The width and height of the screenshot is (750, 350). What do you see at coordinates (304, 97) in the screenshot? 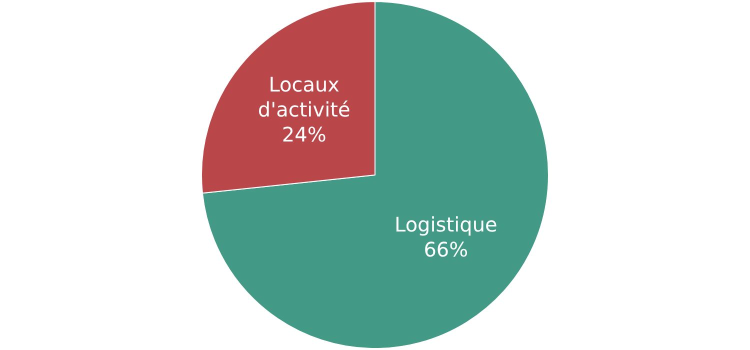
I see `slice-label: Locaux d'activité` at bounding box center [304, 97].